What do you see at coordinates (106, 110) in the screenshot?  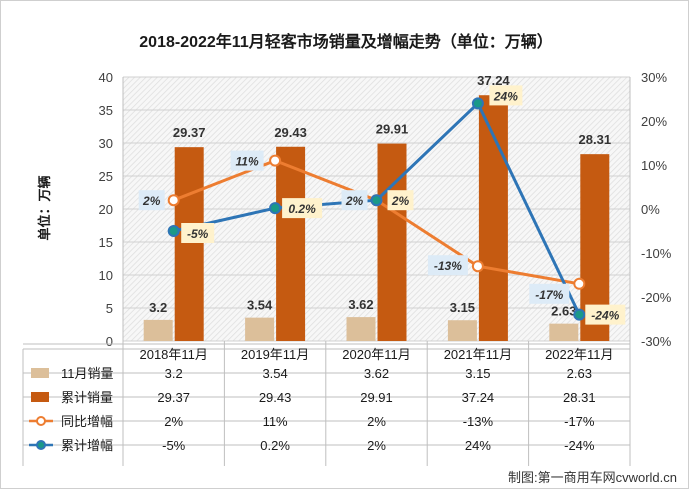 I see `y-tick-label: 35` at bounding box center [106, 110].